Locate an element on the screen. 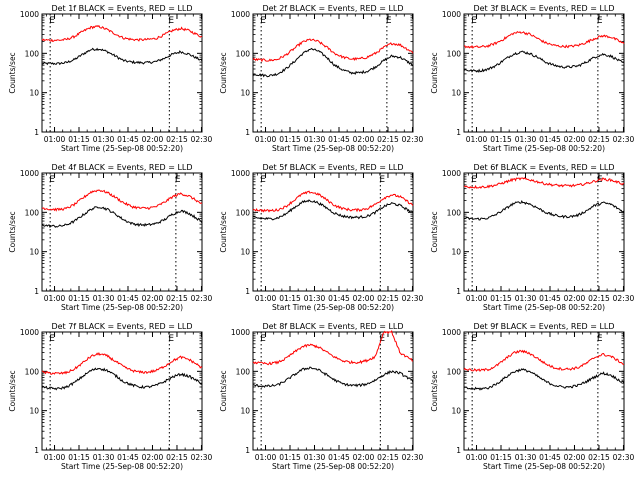  panel-title: Det 8f BLACK = Events, RED = LLD is located at coordinates (332, 326).